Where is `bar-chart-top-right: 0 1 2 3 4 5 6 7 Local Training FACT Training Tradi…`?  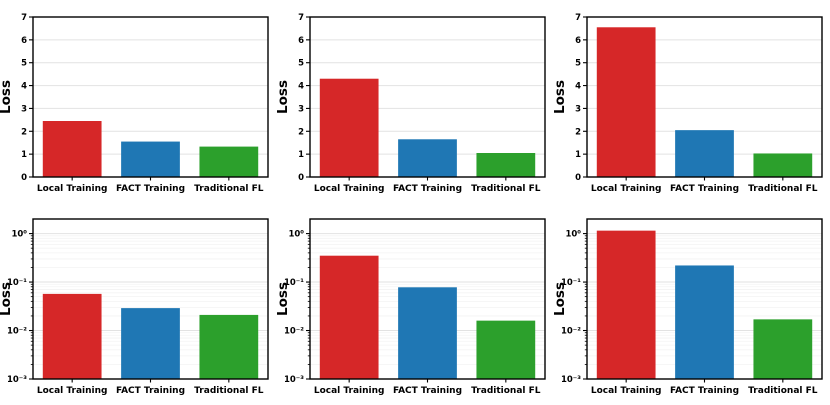 bar-chart-top-right: 0 1 2 3 4 5 6 7 Local Training FACT Training Tradi… is located at coordinates (687, 103).